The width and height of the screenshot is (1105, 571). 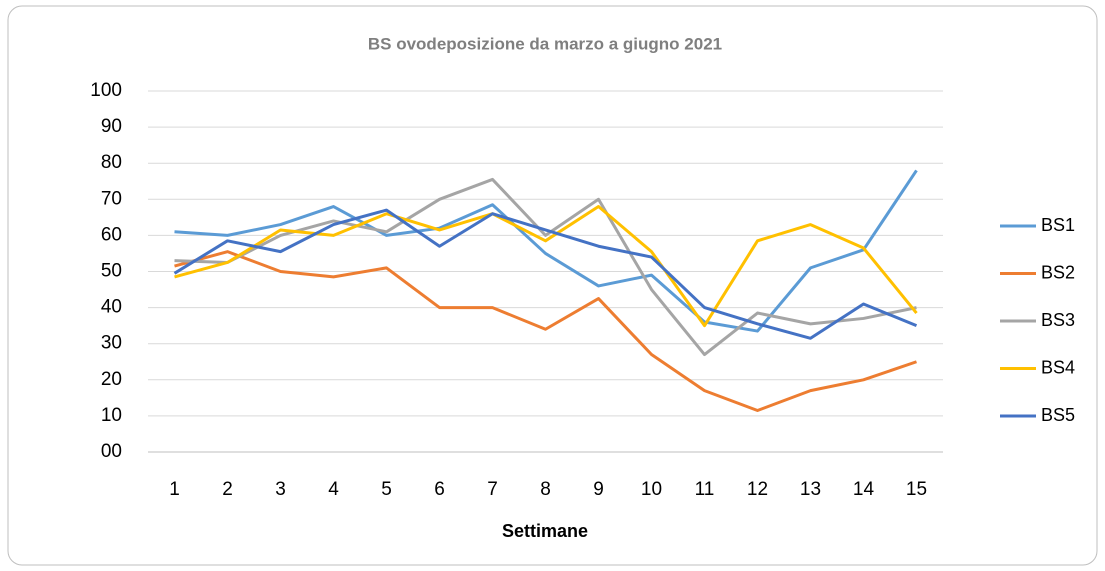 I want to click on legend-label: BS2, so click(x=1058, y=272).